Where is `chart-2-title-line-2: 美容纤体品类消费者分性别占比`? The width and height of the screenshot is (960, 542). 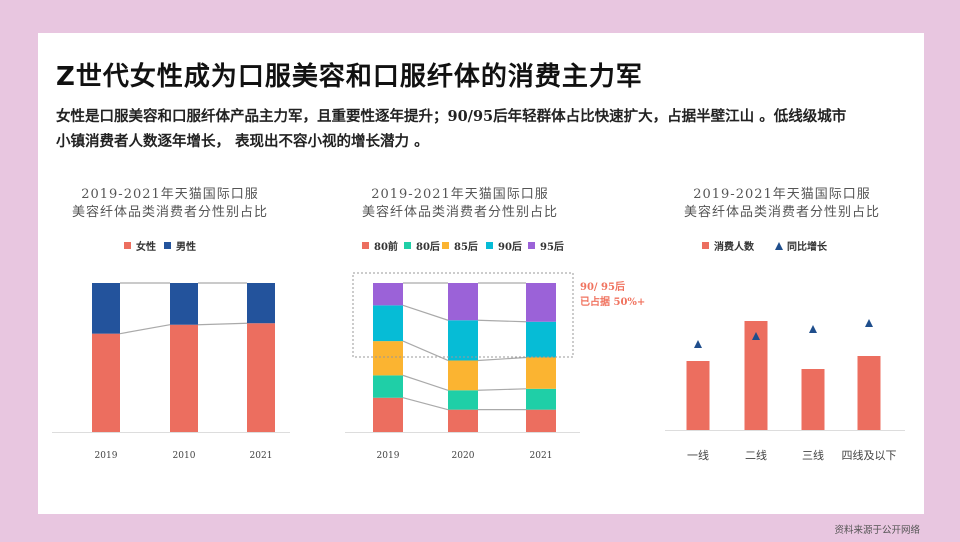 chart-2-title-line-2: 美容纤体品类消费者分性别占比 is located at coordinates (459, 212).